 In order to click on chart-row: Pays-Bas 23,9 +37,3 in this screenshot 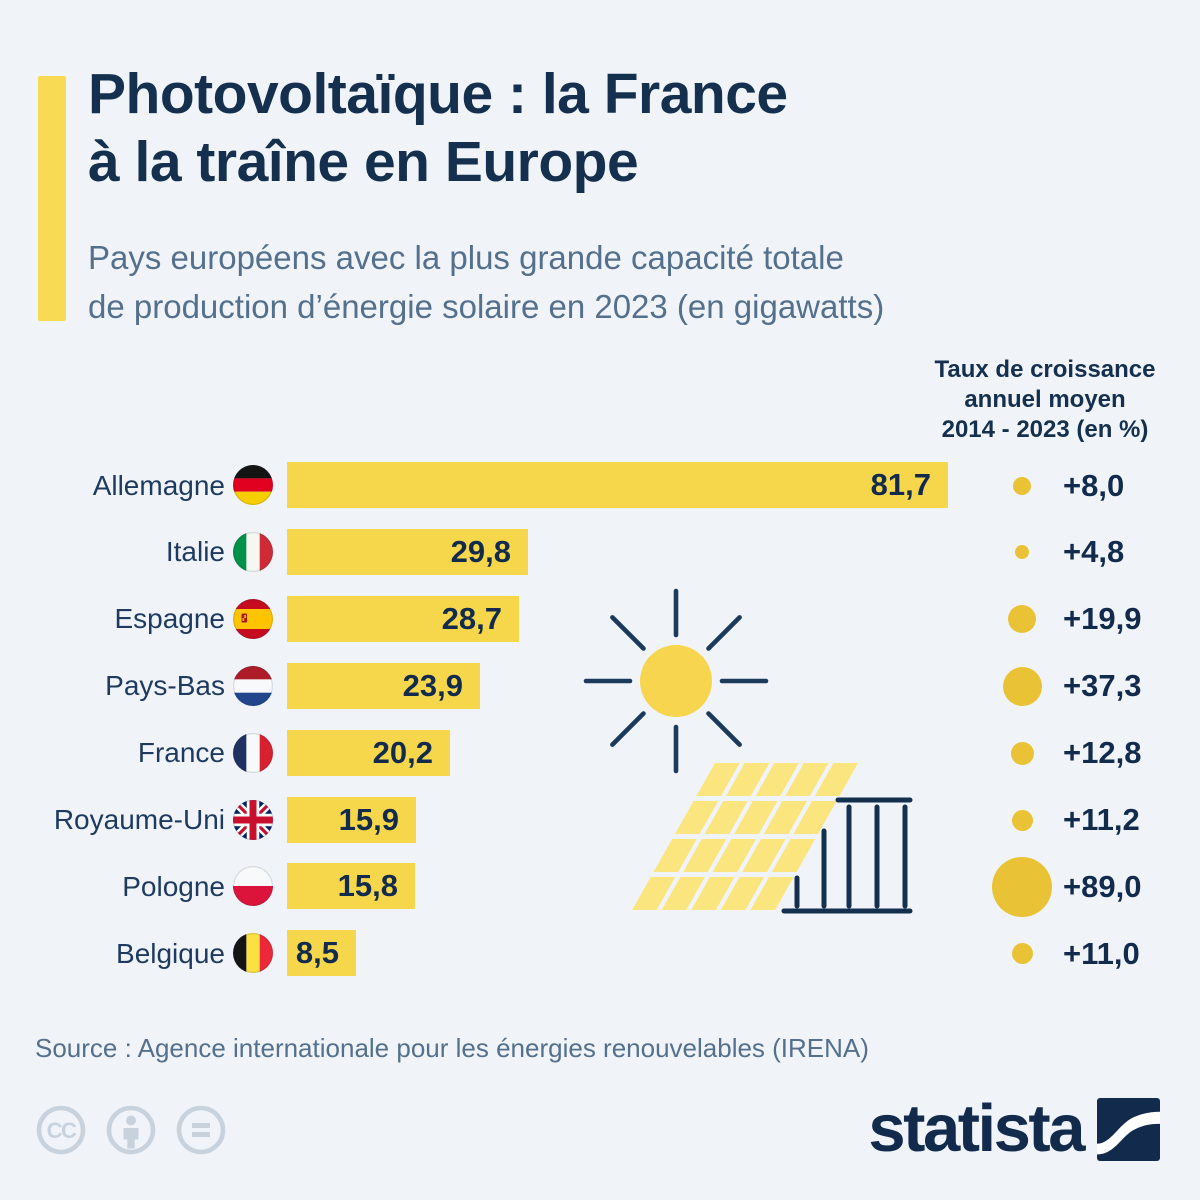, I will do `click(600, 686)`.